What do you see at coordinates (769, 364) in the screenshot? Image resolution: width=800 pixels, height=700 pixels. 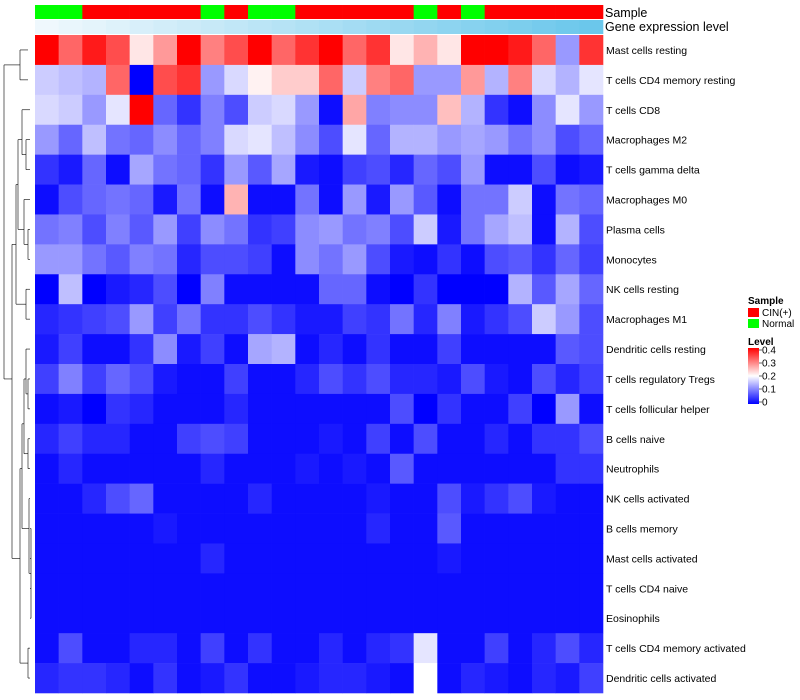 I see `legend-tick-label: 0.3` at bounding box center [769, 364].